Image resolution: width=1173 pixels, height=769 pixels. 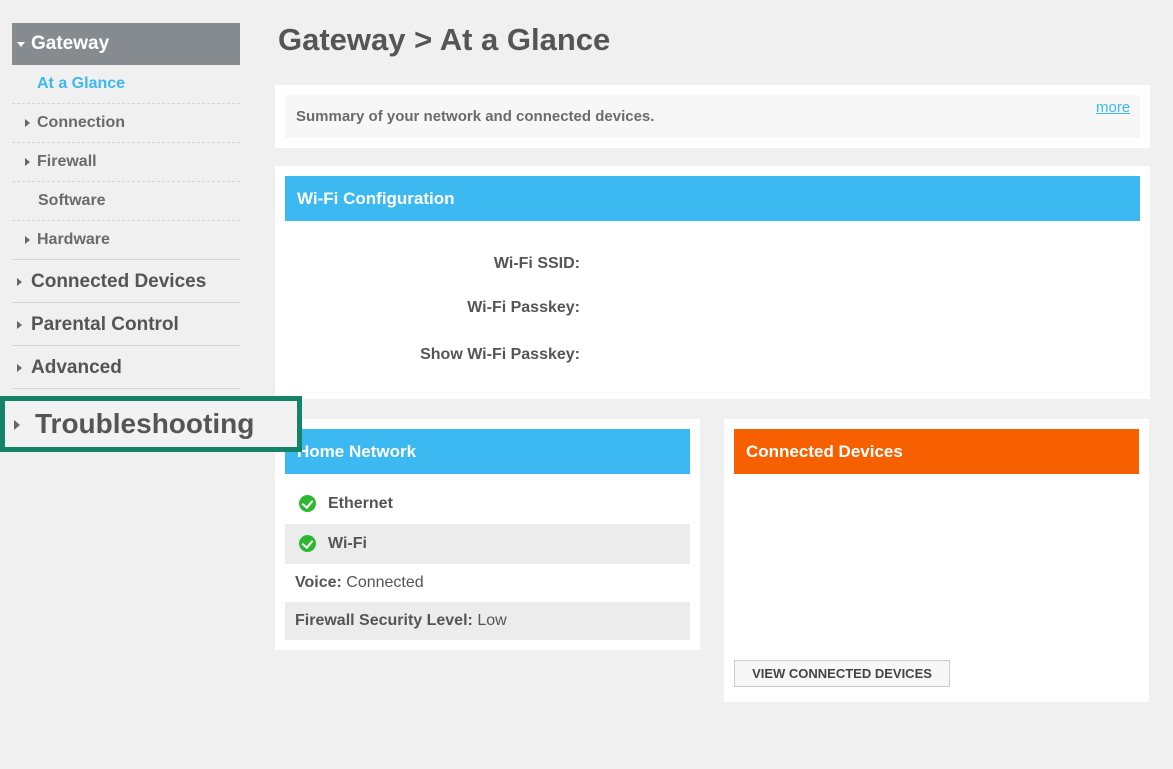 What do you see at coordinates (21, 44) in the screenshot?
I see `caret-down-icon` at bounding box center [21, 44].